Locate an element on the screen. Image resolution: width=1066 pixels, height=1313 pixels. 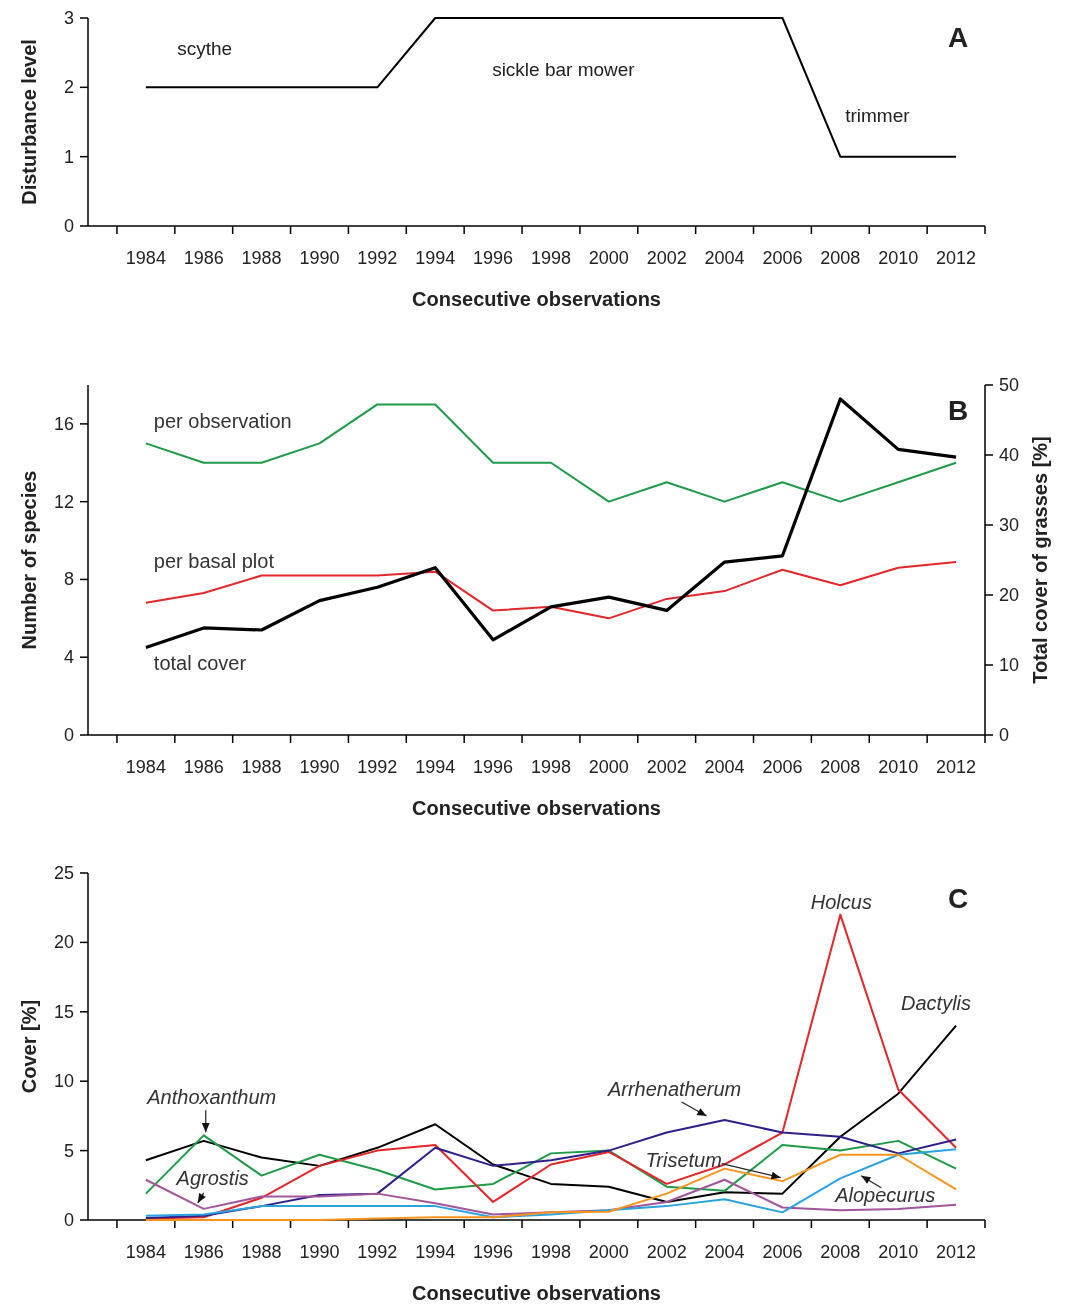
series-label: Arrhenatherum is located at coordinates (674, 1089).